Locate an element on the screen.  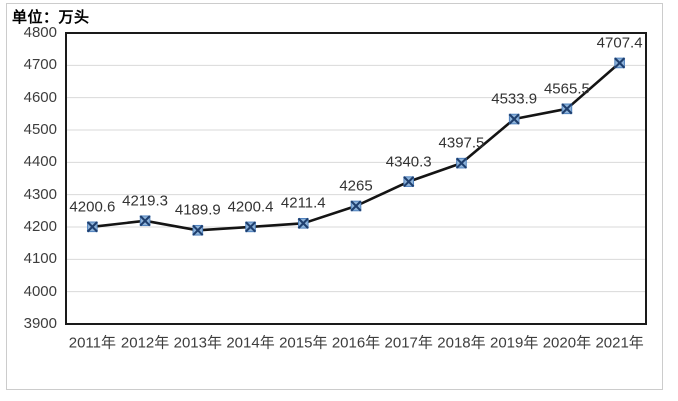
data-point-label: 4533.9 is located at coordinates (514, 99).